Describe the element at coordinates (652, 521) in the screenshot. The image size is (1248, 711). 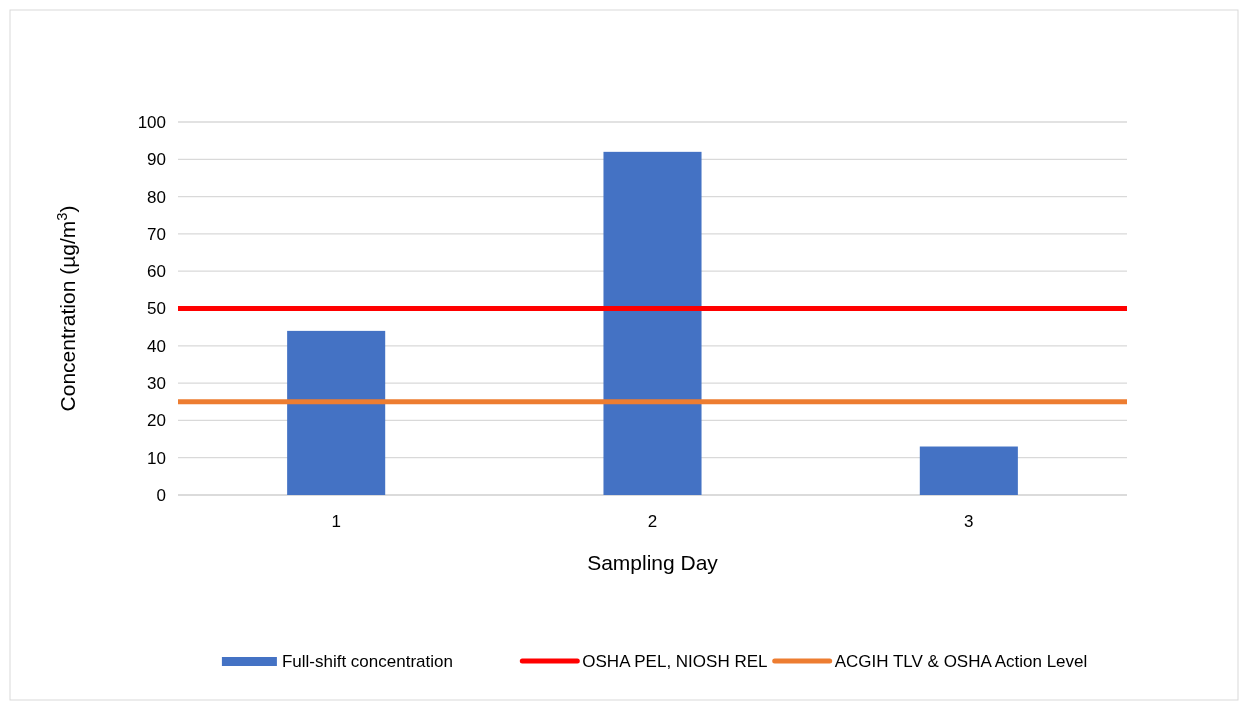
I see `x-tick-label: 2` at that location.